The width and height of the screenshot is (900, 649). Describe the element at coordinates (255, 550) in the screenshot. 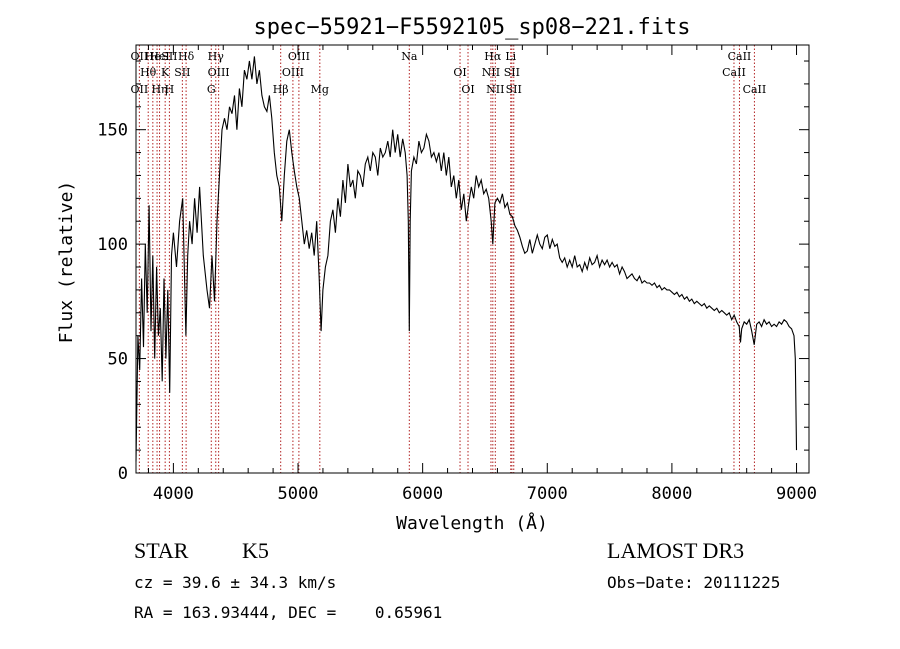

I see `object-subclass: K5` at that location.